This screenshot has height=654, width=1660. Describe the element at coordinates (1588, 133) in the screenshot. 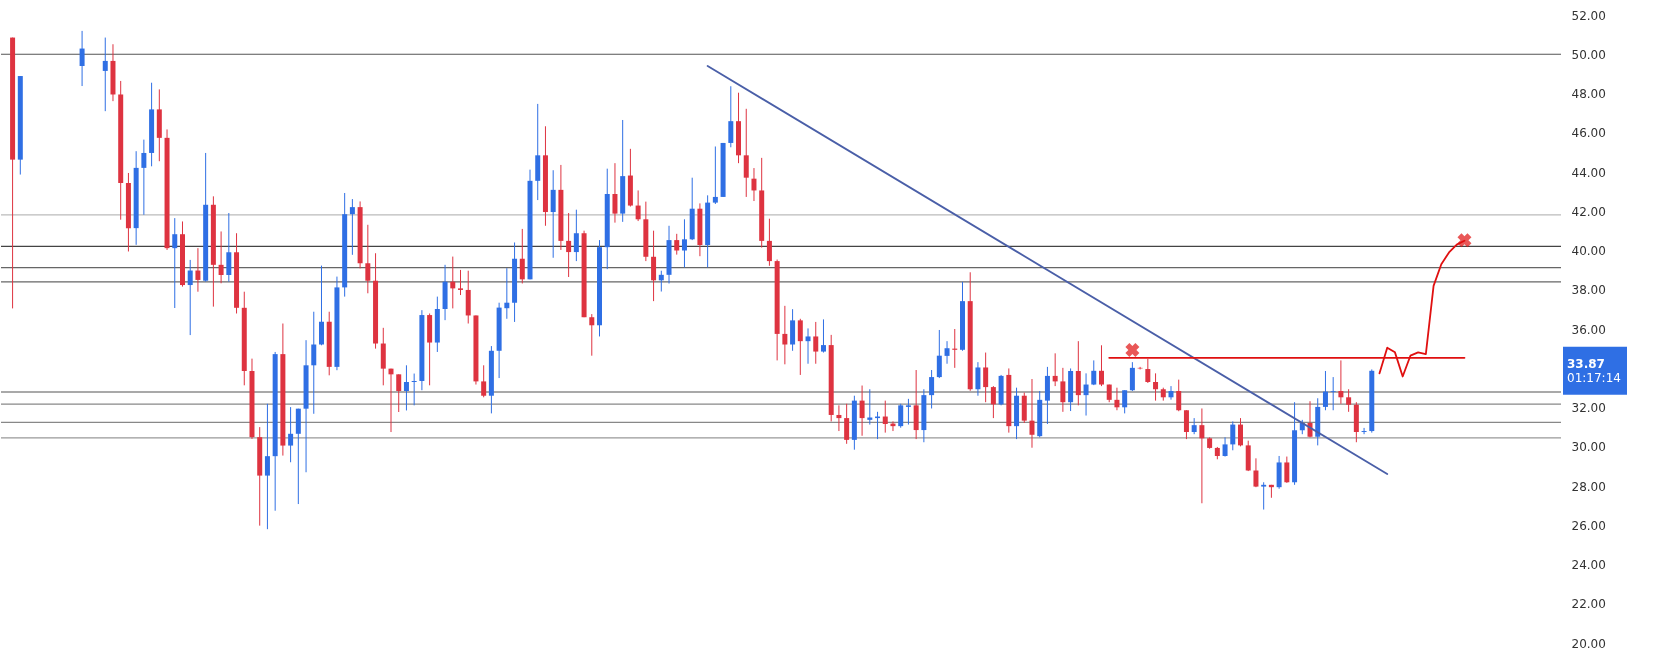

I see `y-tick-label: 46.00` at that location.